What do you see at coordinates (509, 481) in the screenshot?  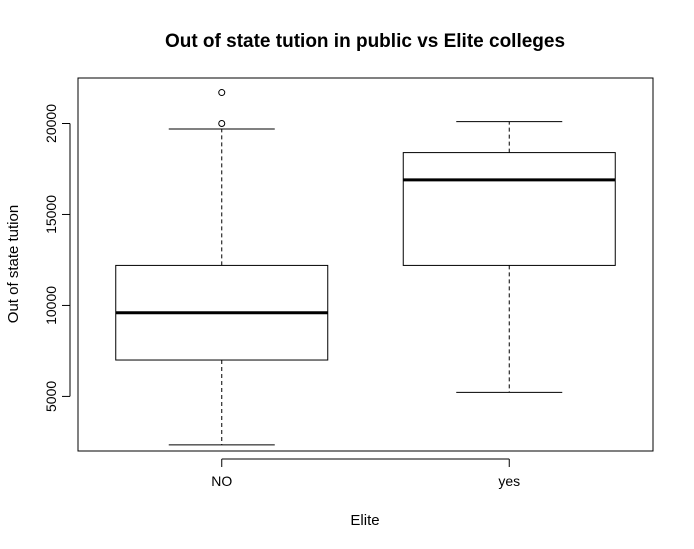 I see `x-tick-label: yes` at bounding box center [509, 481].